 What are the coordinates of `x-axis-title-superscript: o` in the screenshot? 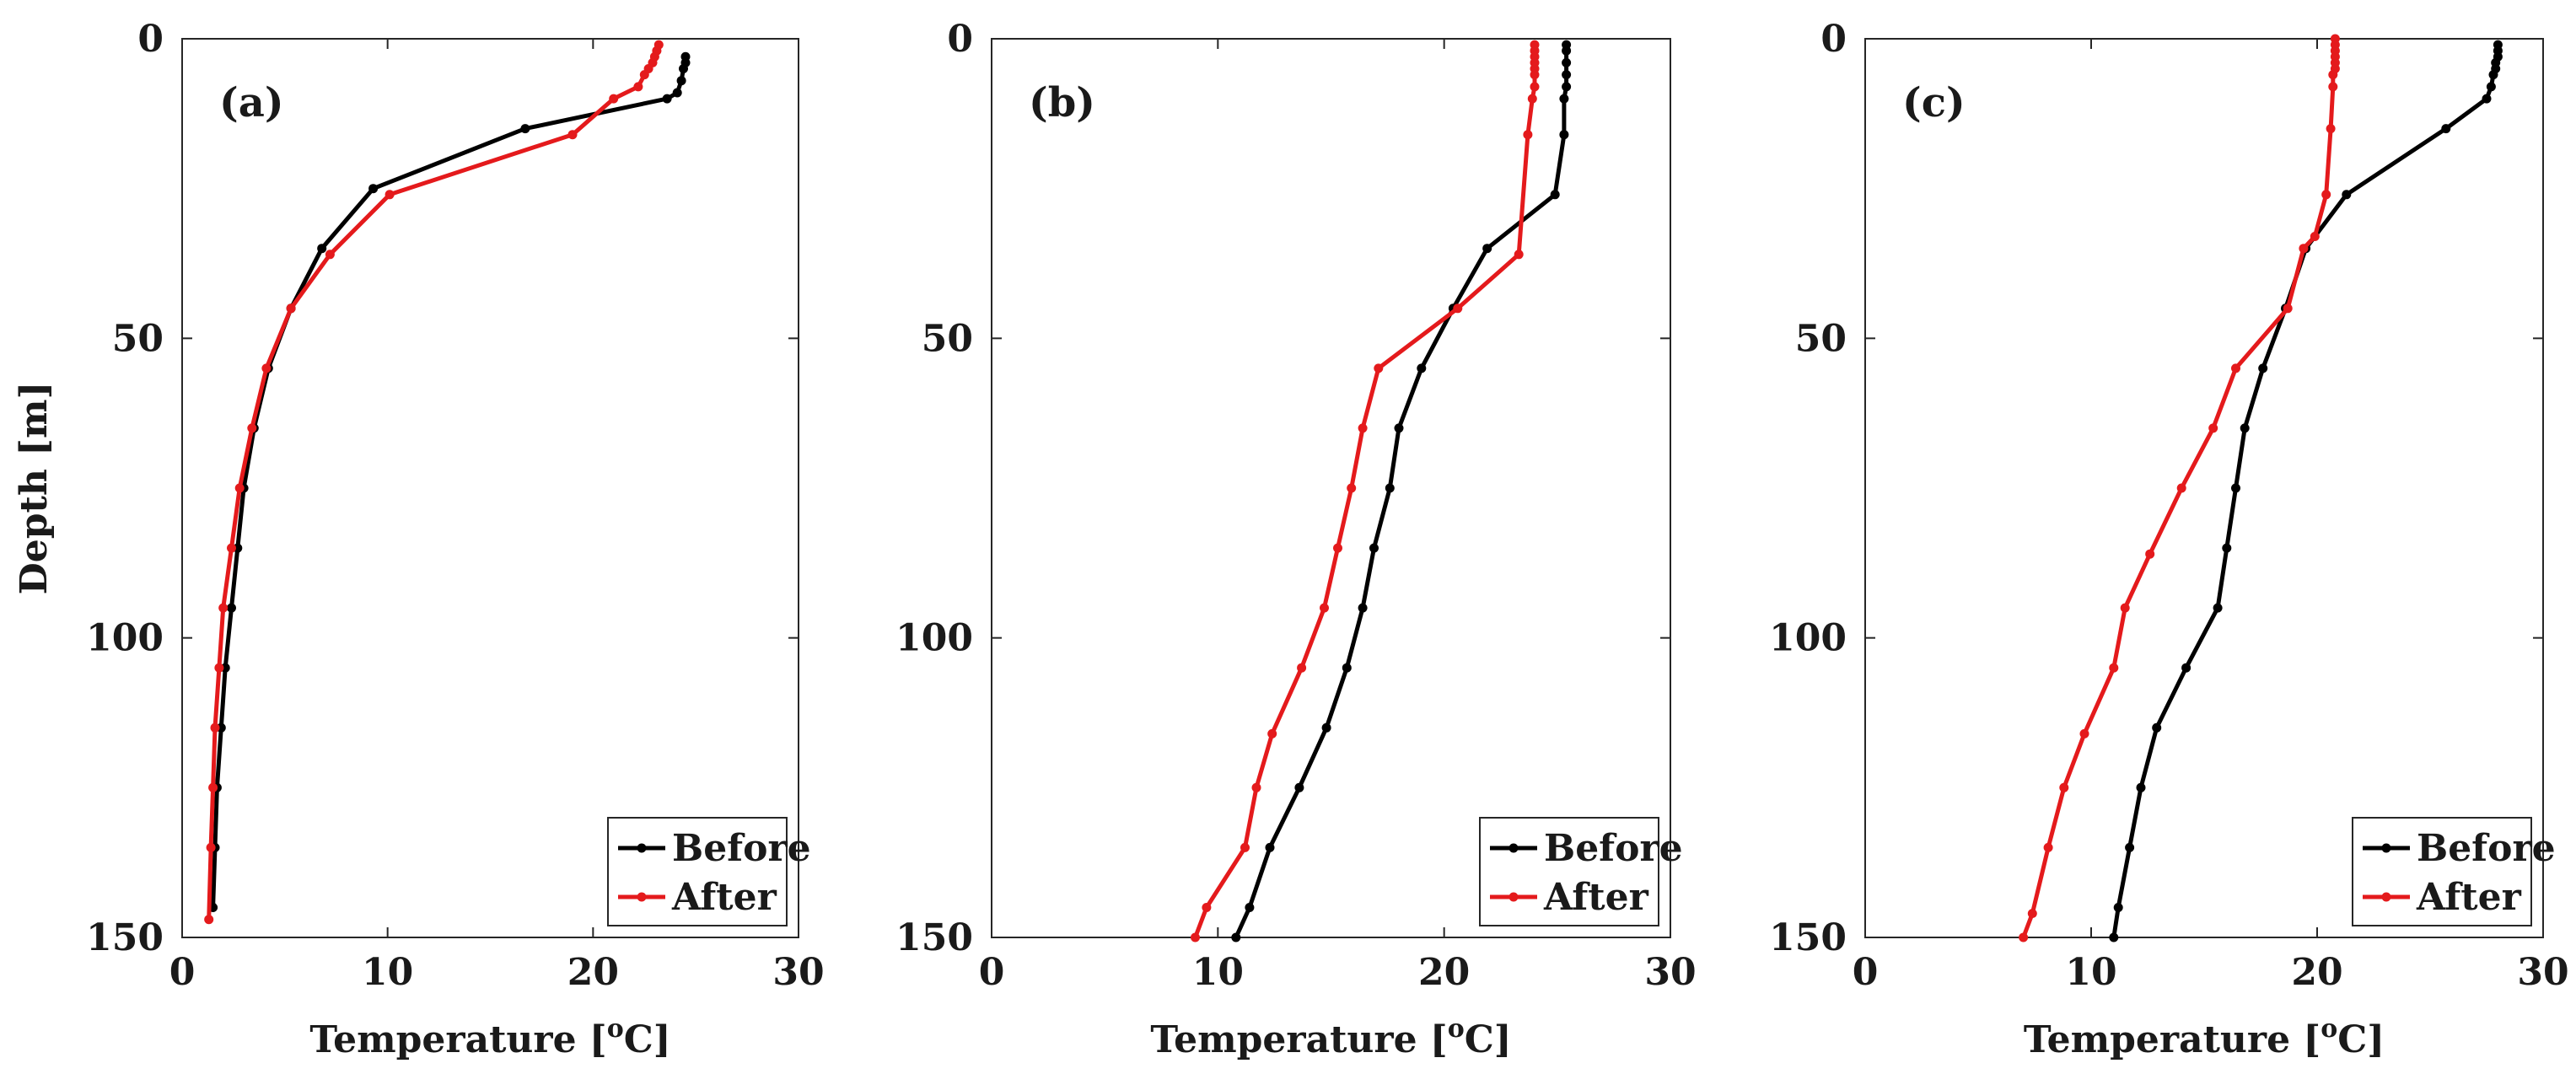 It's located at (2329, 1029).